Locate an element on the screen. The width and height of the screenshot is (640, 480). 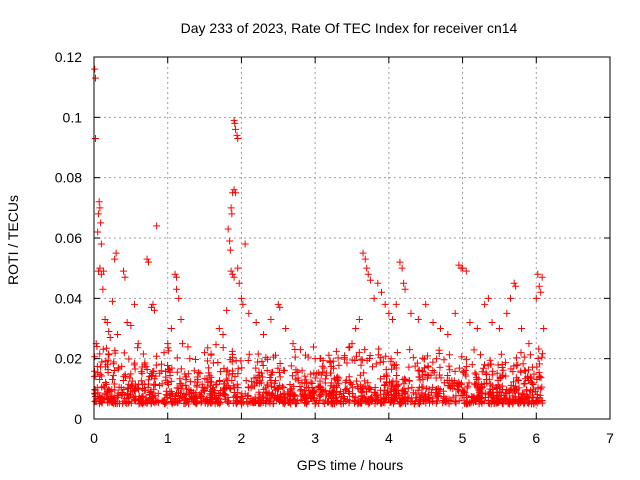
y-tick-label: 0.12 is located at coordinates (68, 57).